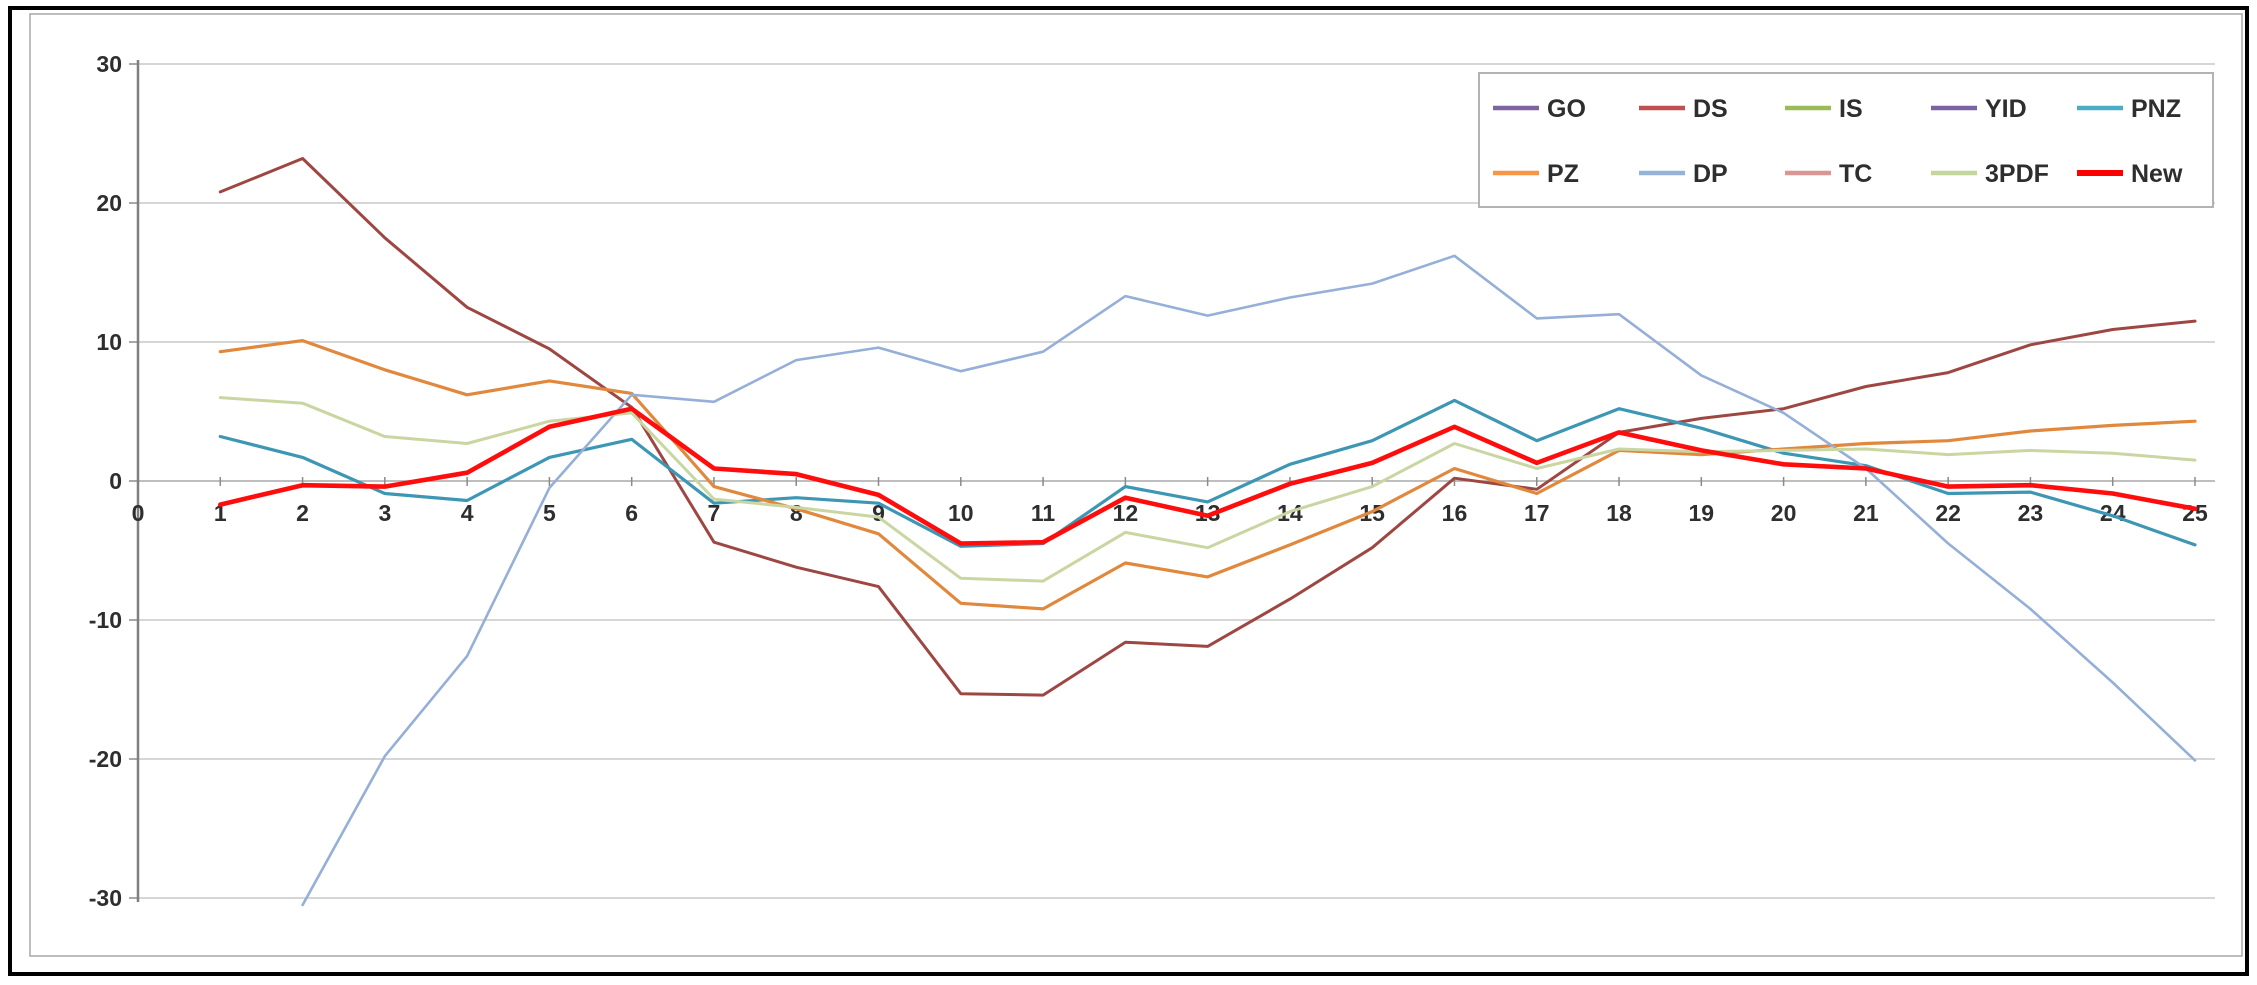  Describe the element at coordinates (1539, 109) in the screenshot. I see `legend-entry-GO: GO` at that location.